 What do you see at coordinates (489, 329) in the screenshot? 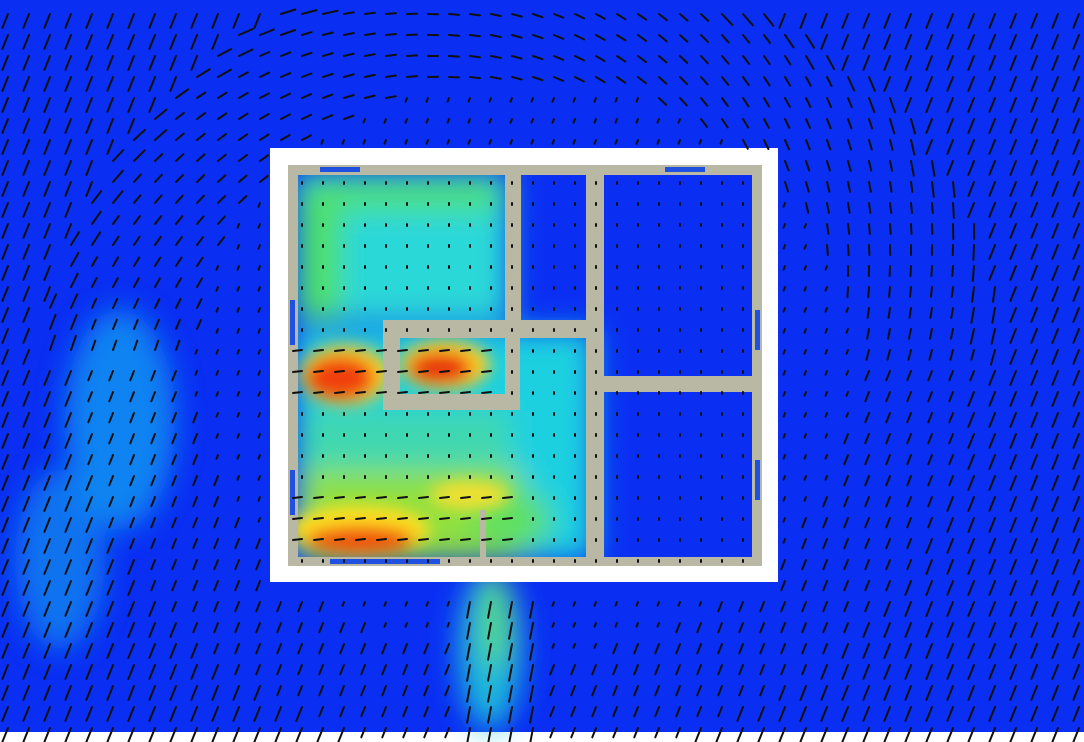
I see `wall` at bounding box center [489, 329].